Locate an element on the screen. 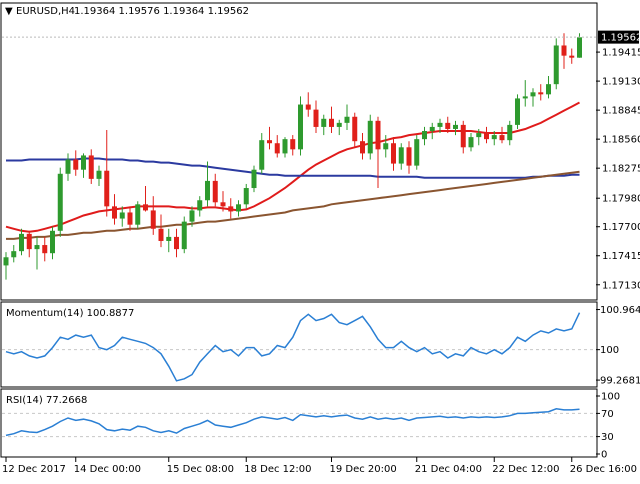 This screenshot has width=640, height=484. ohlc-readout: 1.19364 1.19576 1.19364 1.19562 is located at coordinates (161, 11).